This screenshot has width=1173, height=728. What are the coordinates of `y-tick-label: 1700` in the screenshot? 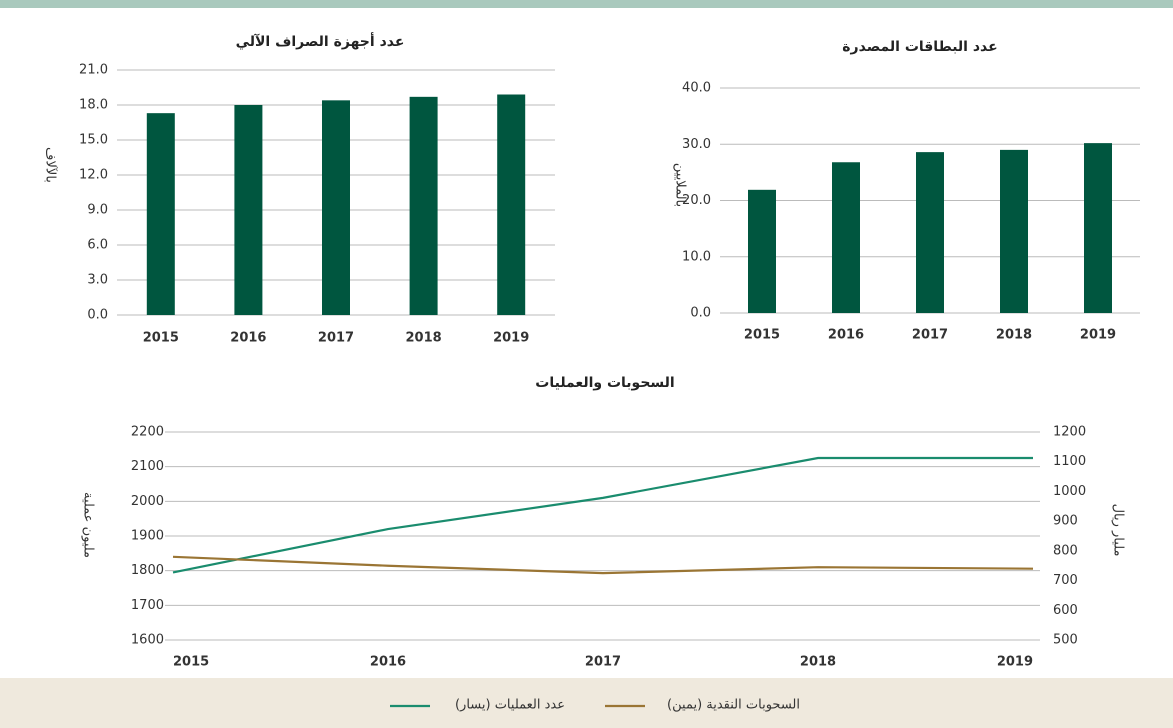 It's located at (147, 605).